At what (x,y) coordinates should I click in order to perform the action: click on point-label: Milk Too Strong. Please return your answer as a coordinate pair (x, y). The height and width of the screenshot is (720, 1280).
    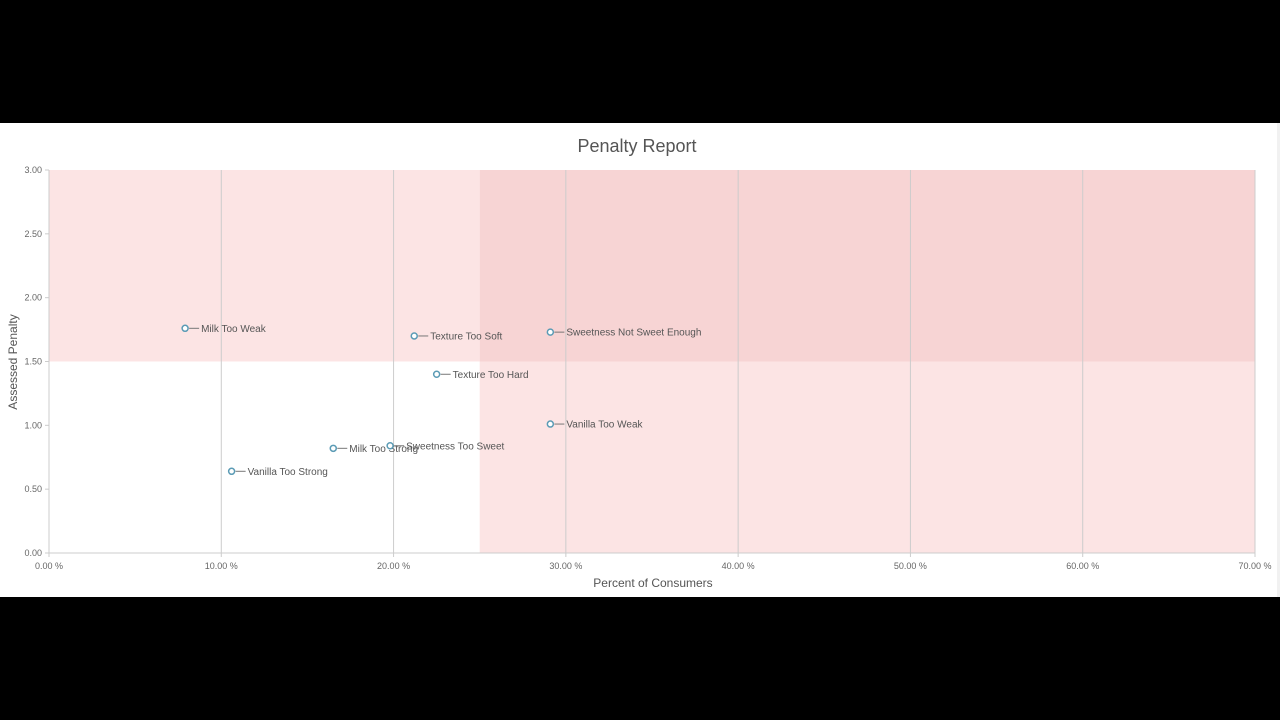
    Looking at the image, I should click on (383, 449).